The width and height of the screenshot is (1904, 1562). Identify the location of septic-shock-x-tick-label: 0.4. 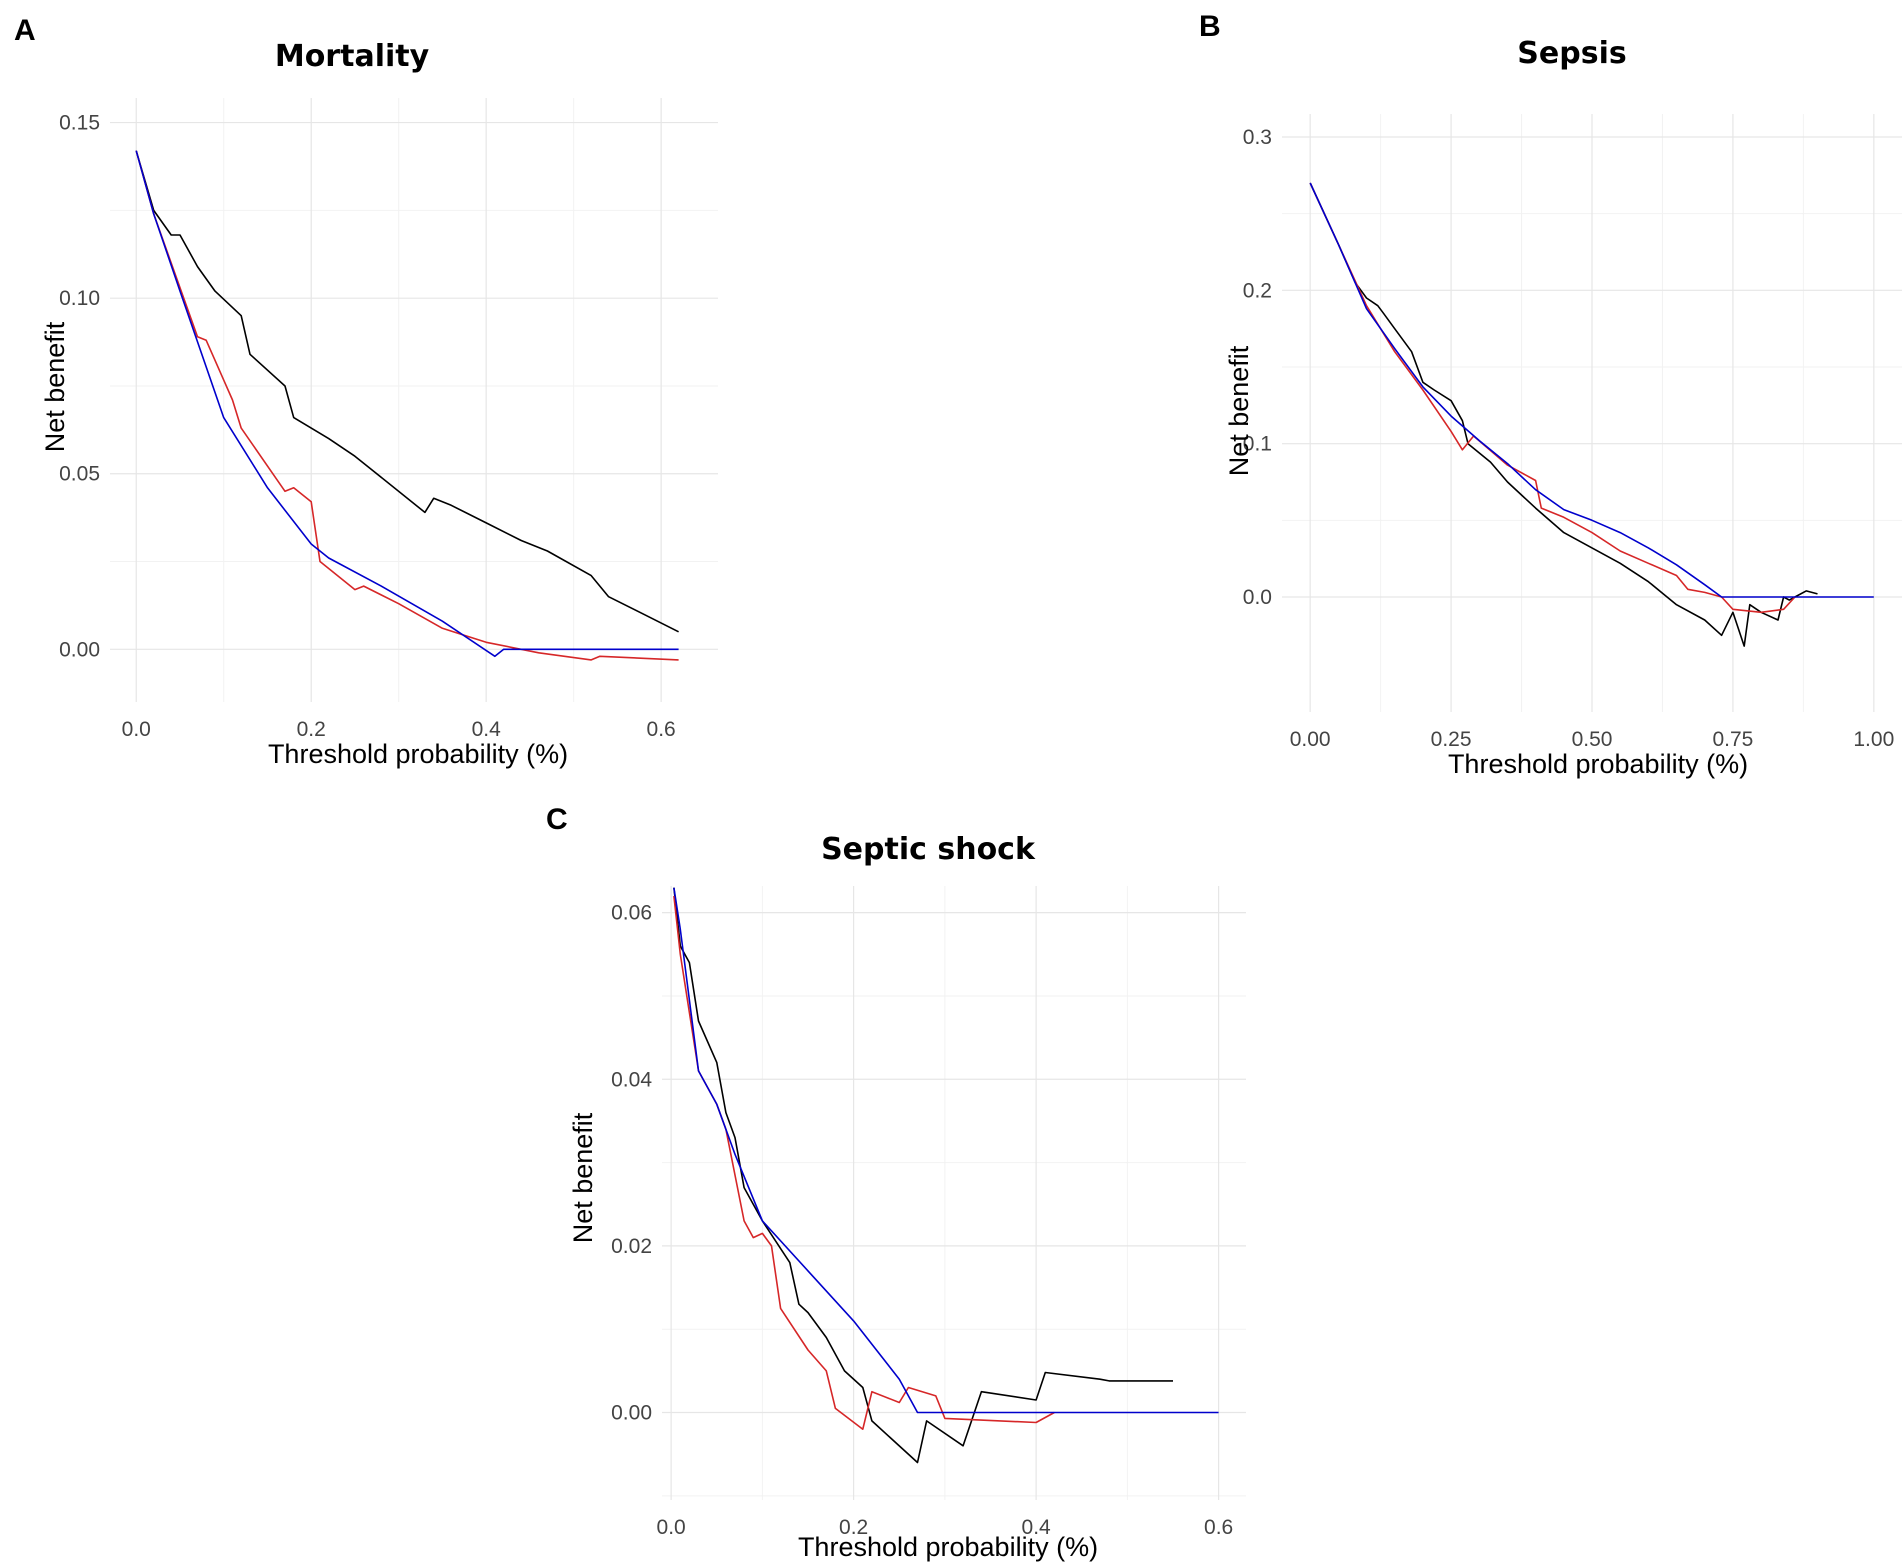
(1037, 1527).